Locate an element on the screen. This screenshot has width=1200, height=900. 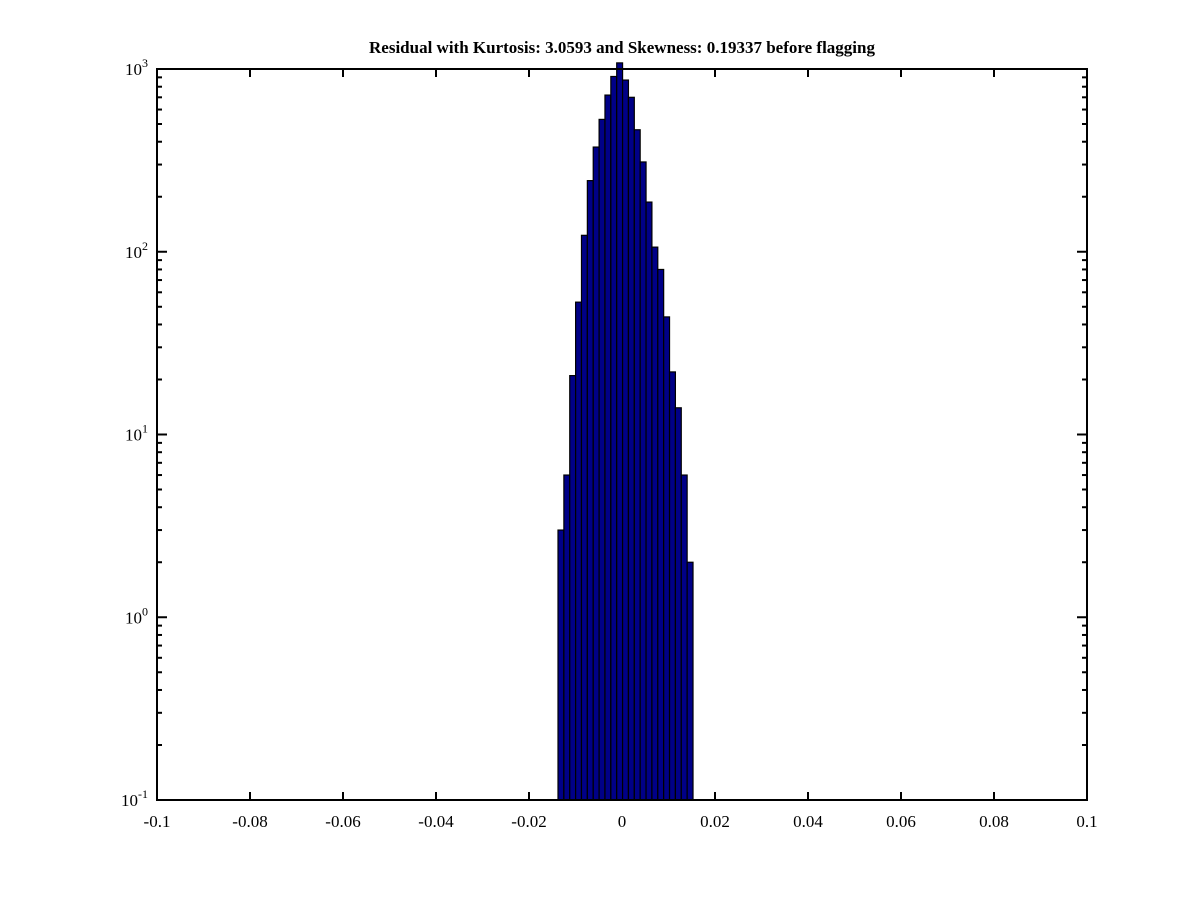
y-tick-label: 10¹ is located at coordinates (136, 433).